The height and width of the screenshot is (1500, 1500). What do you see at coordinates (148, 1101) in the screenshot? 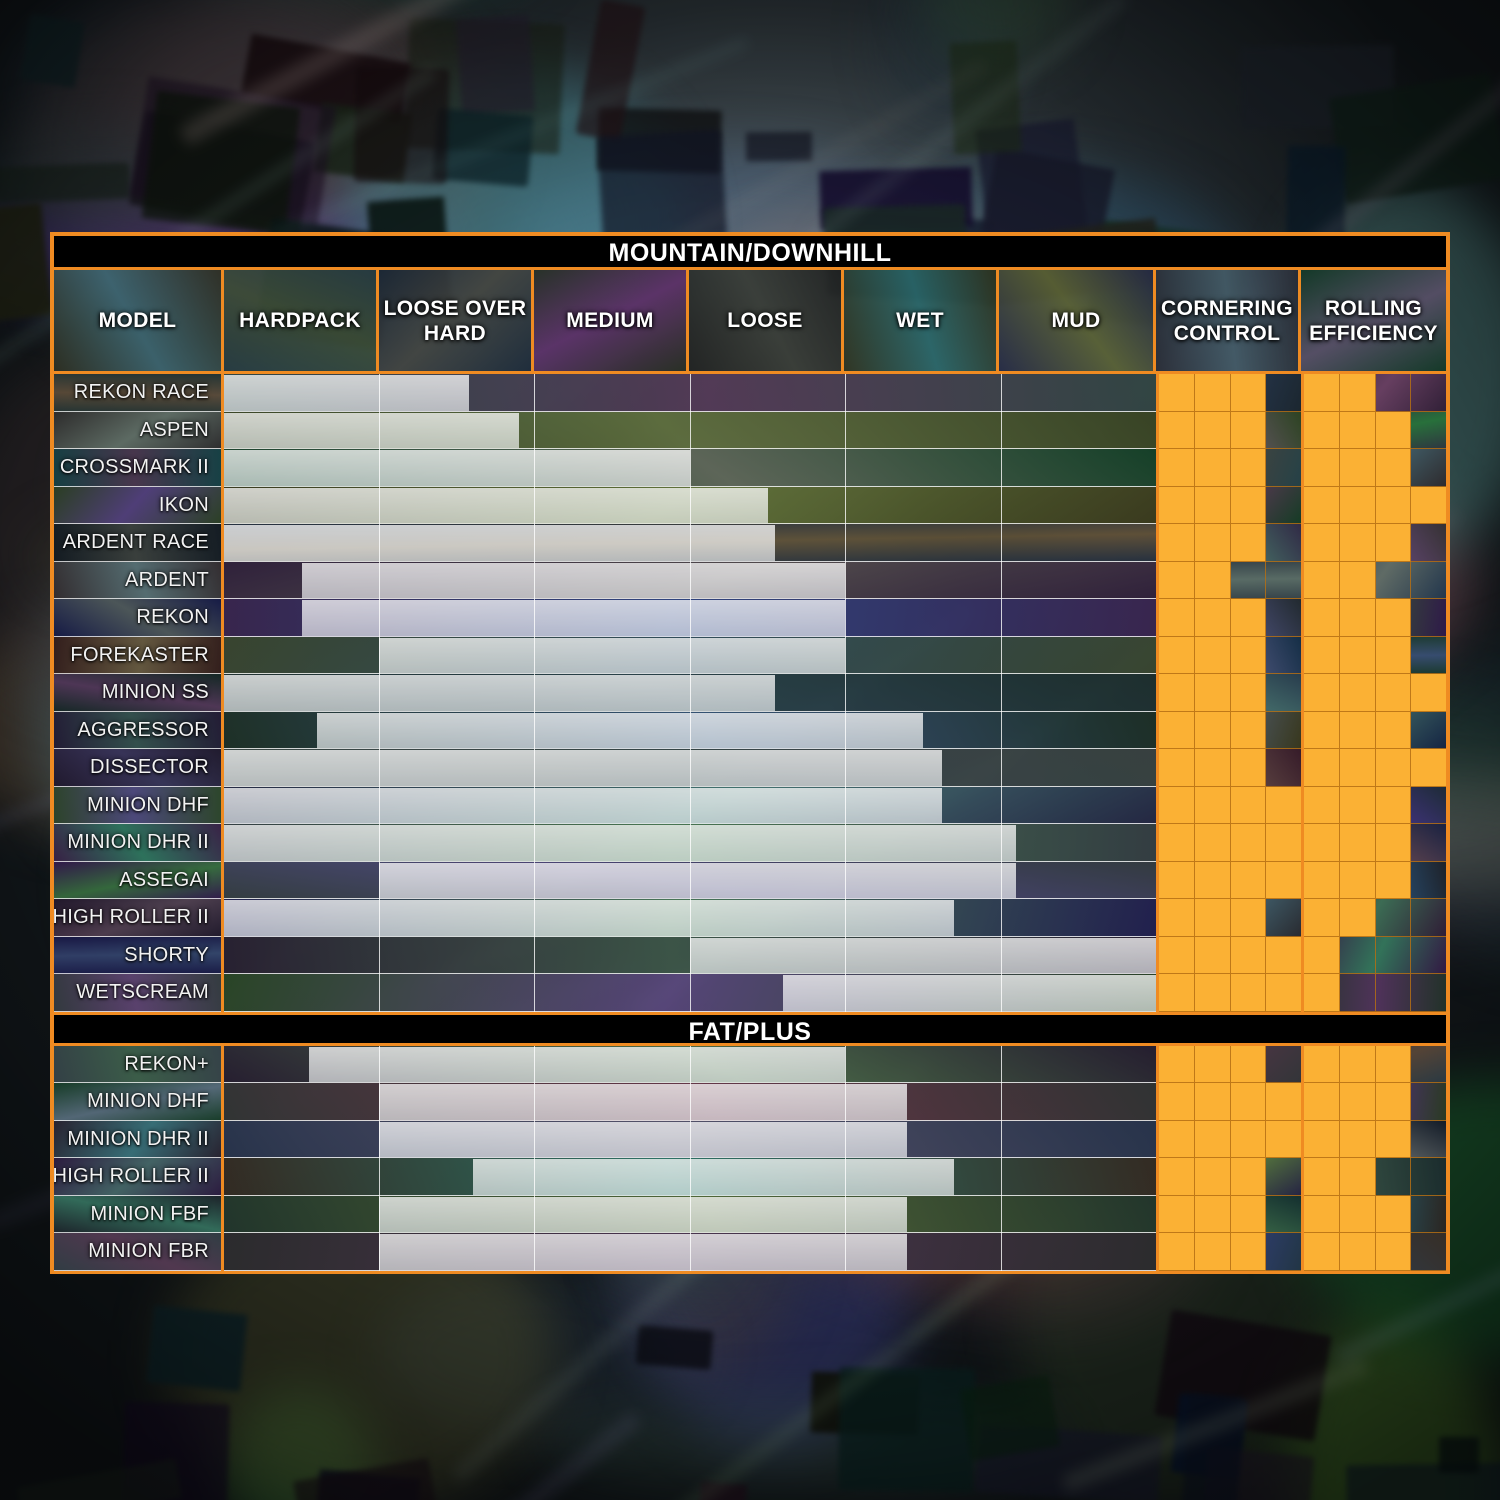
I see `model-name: MINION DHF` at bounding box center [148, 1101].